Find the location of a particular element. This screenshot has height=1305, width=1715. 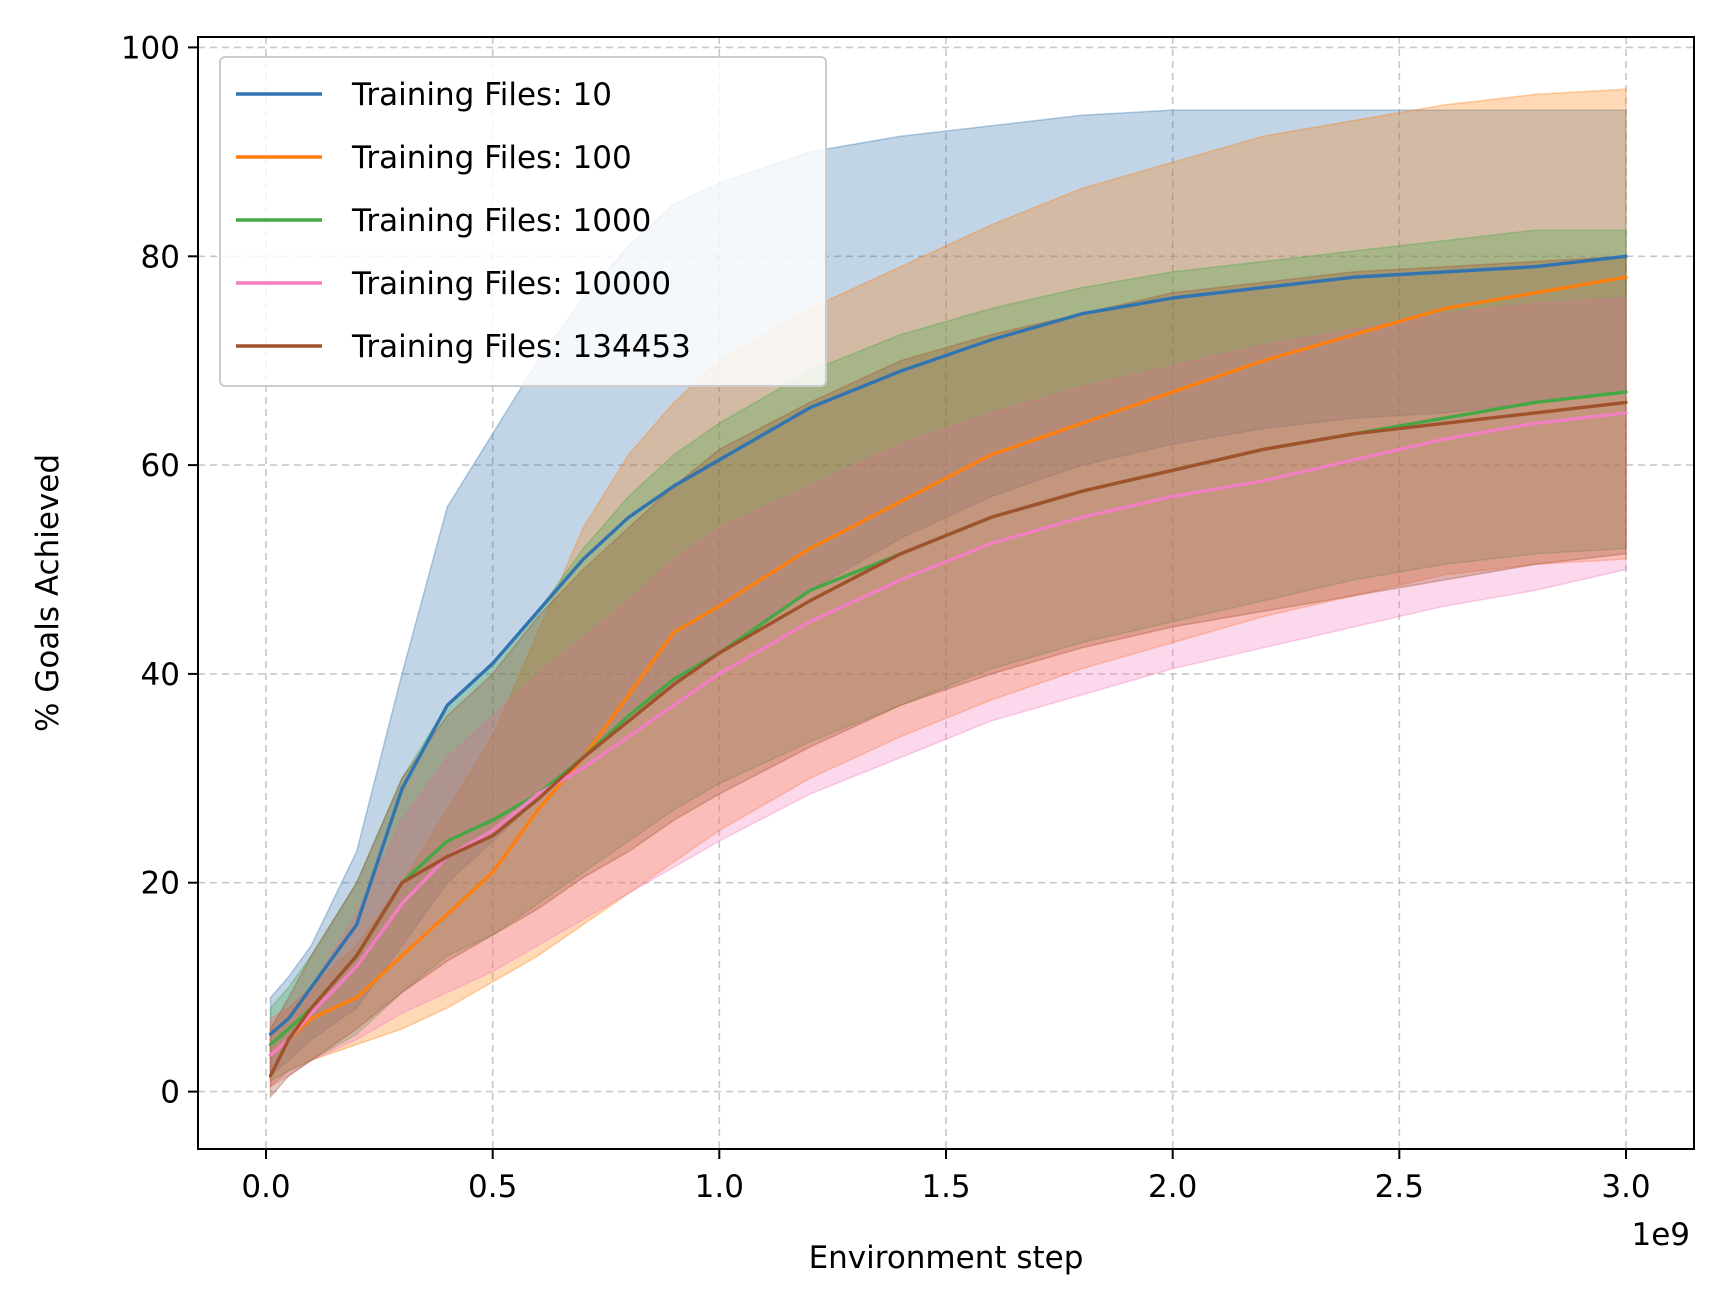

x-axis-label: Environment step is located at coordinates (946, 1258).